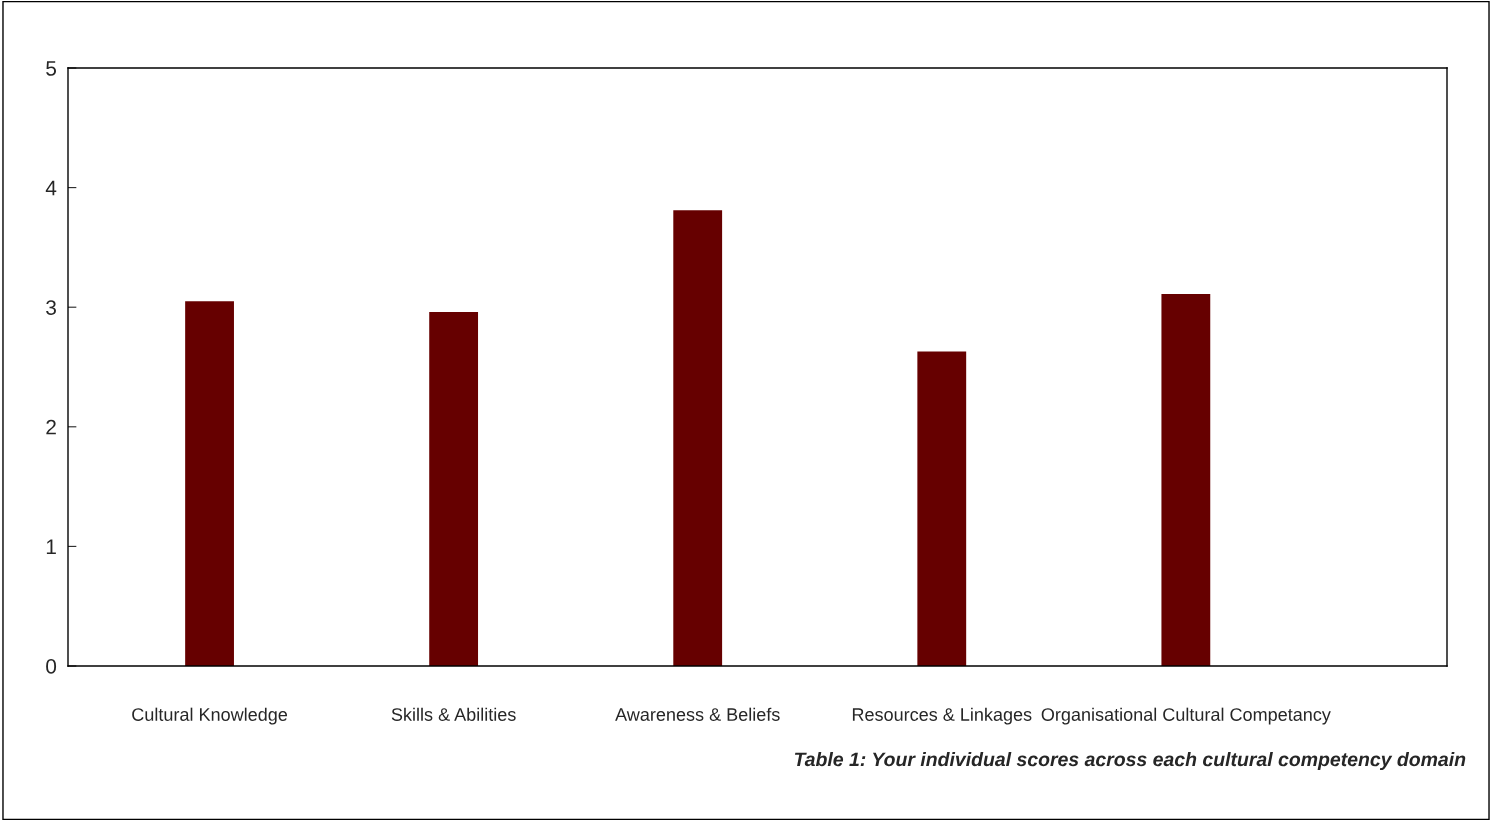 The width and height of the screenshot is (1492, 821). I want to click on x-tick-label: Organisational Cultural Competancy, so click(1186, 716).